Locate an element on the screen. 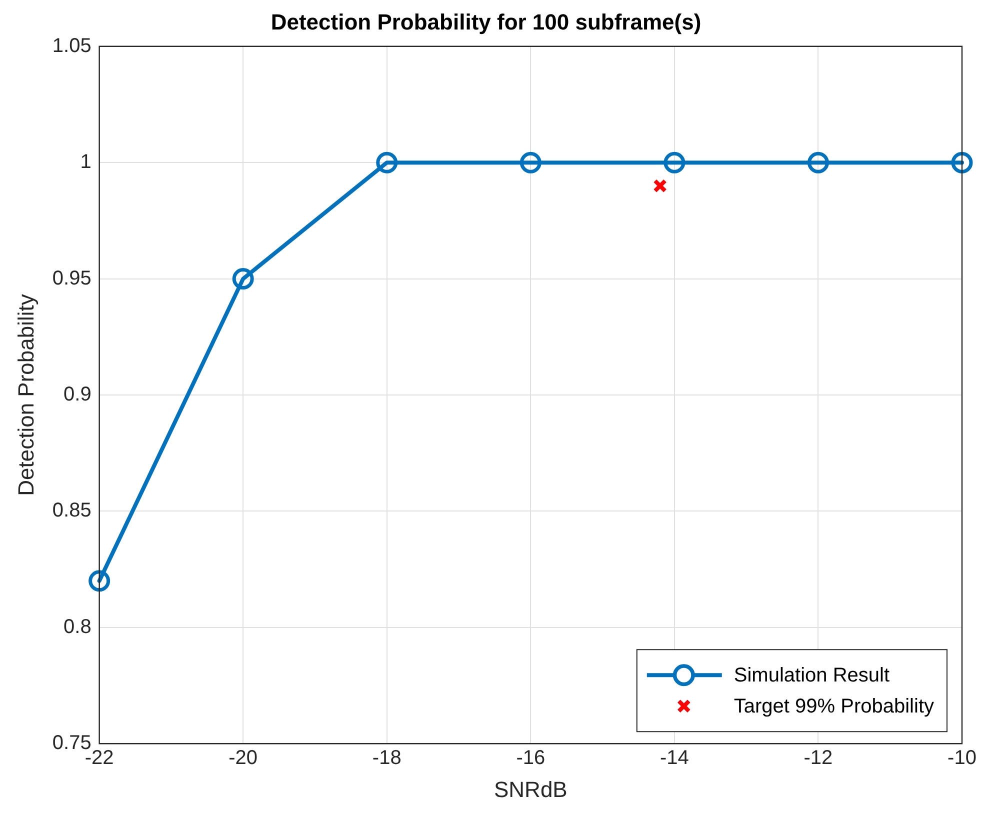 The height and width of the screenshot is (816, 996). y-tick-label: 1.05 is located at coordinates (72, 45).